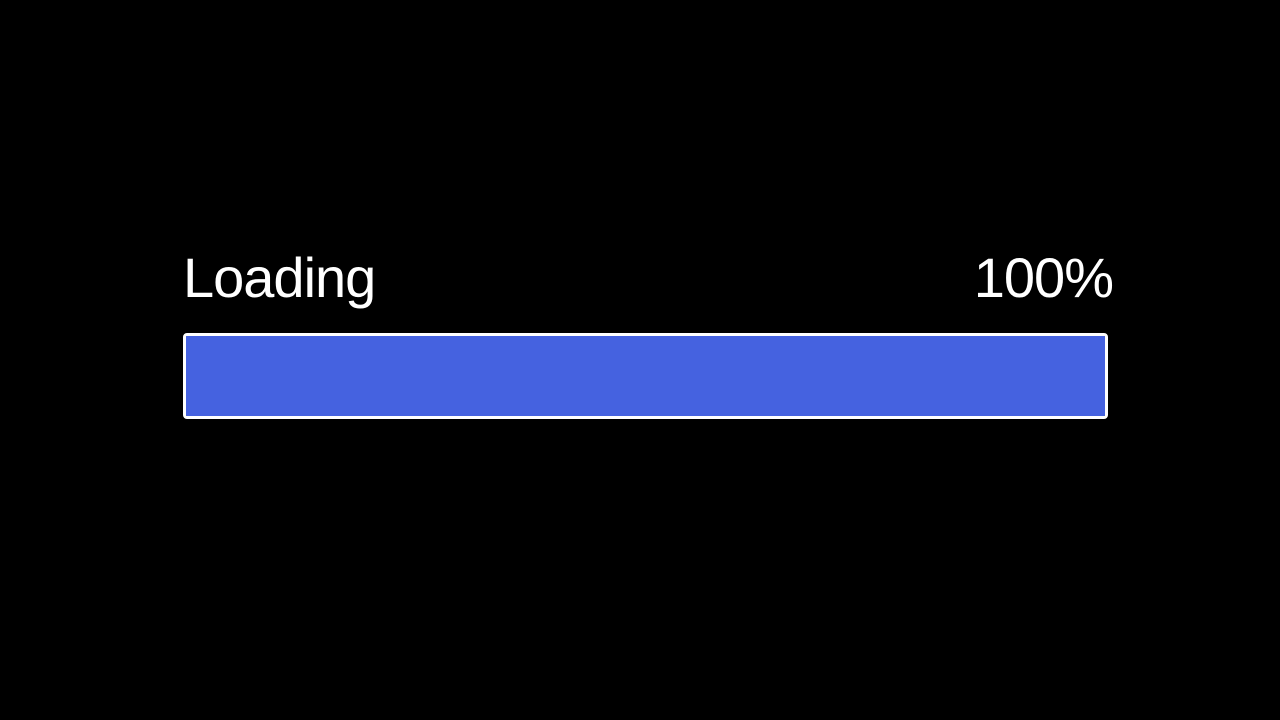 This screenshot has width=1280, height=720. What do you see at coordinates (1043, 277) in the screenshot?
I see `loading-percent: 100%` at bounding box center [1043, 277].